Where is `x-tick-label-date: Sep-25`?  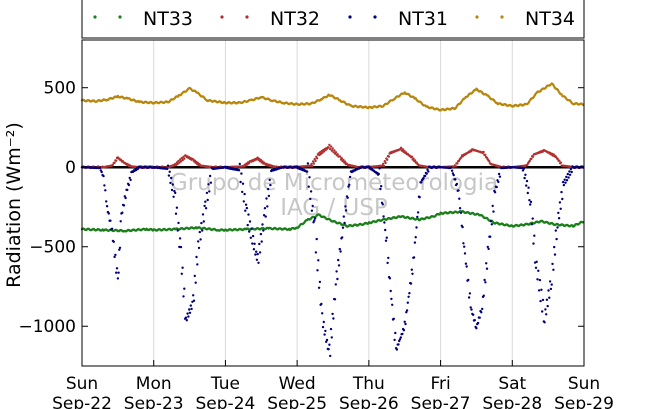 x-tick-label-date: Sep-25 is located at coordinates (297, 401).